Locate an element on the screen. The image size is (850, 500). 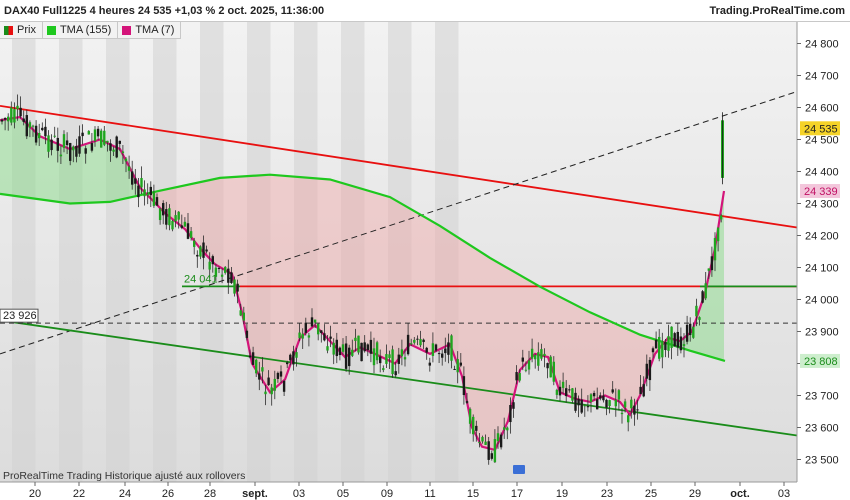
x-tick-label: oct. is located at coordinates (740, 494).